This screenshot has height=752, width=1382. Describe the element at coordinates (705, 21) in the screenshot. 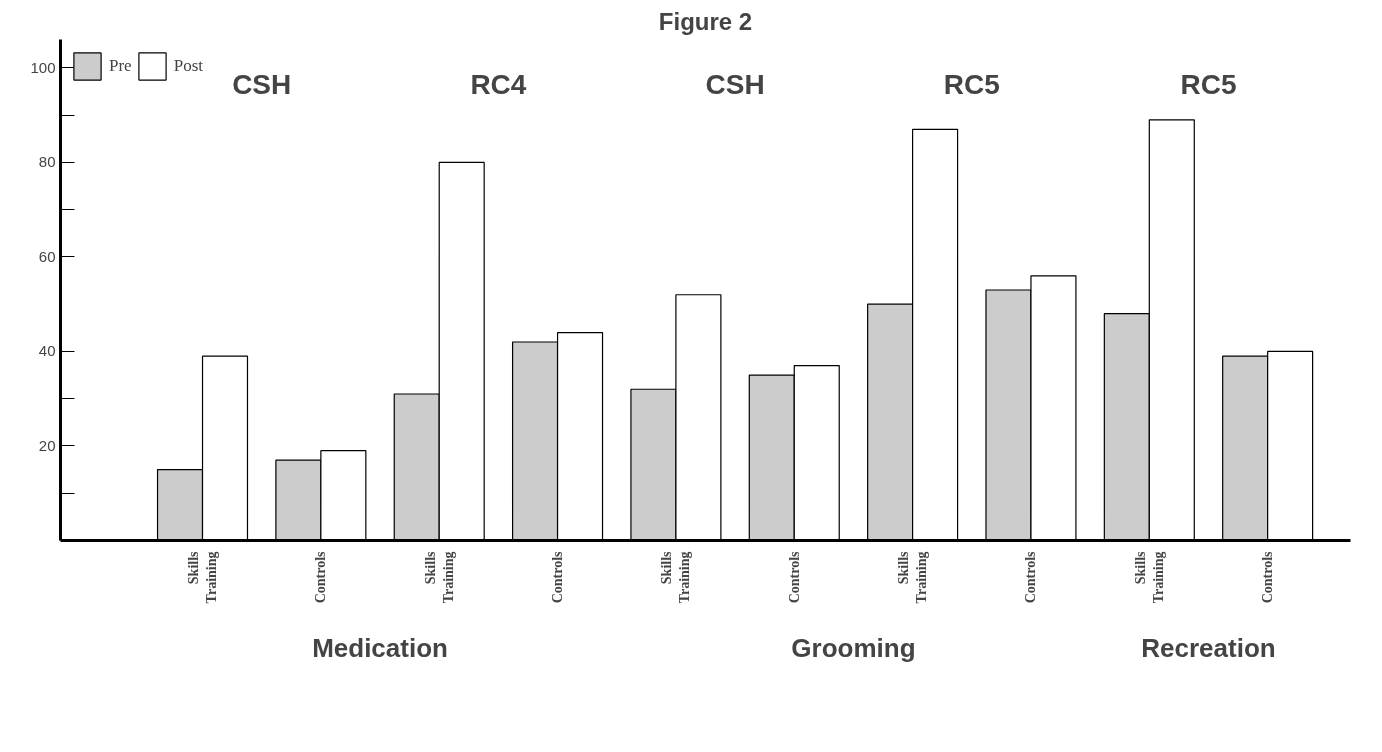

I see `chart-title: Figure 2` at that location.